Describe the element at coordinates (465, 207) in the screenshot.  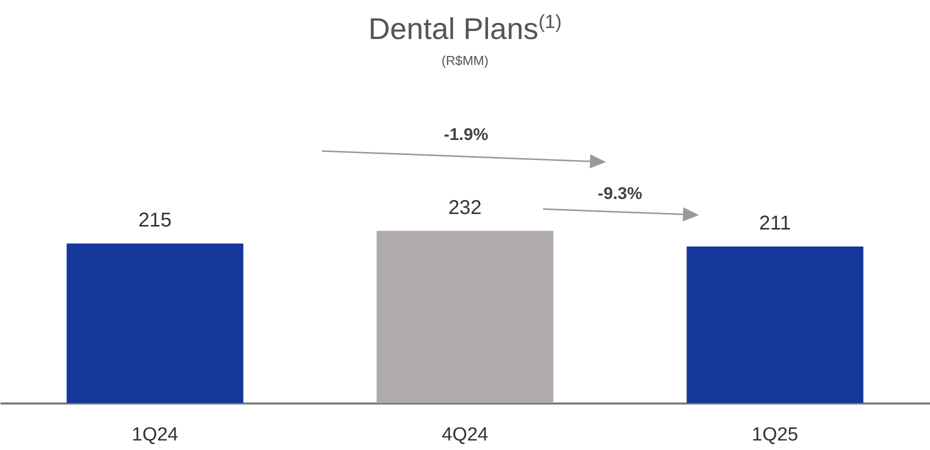
I see `data-label: 232` at that location.